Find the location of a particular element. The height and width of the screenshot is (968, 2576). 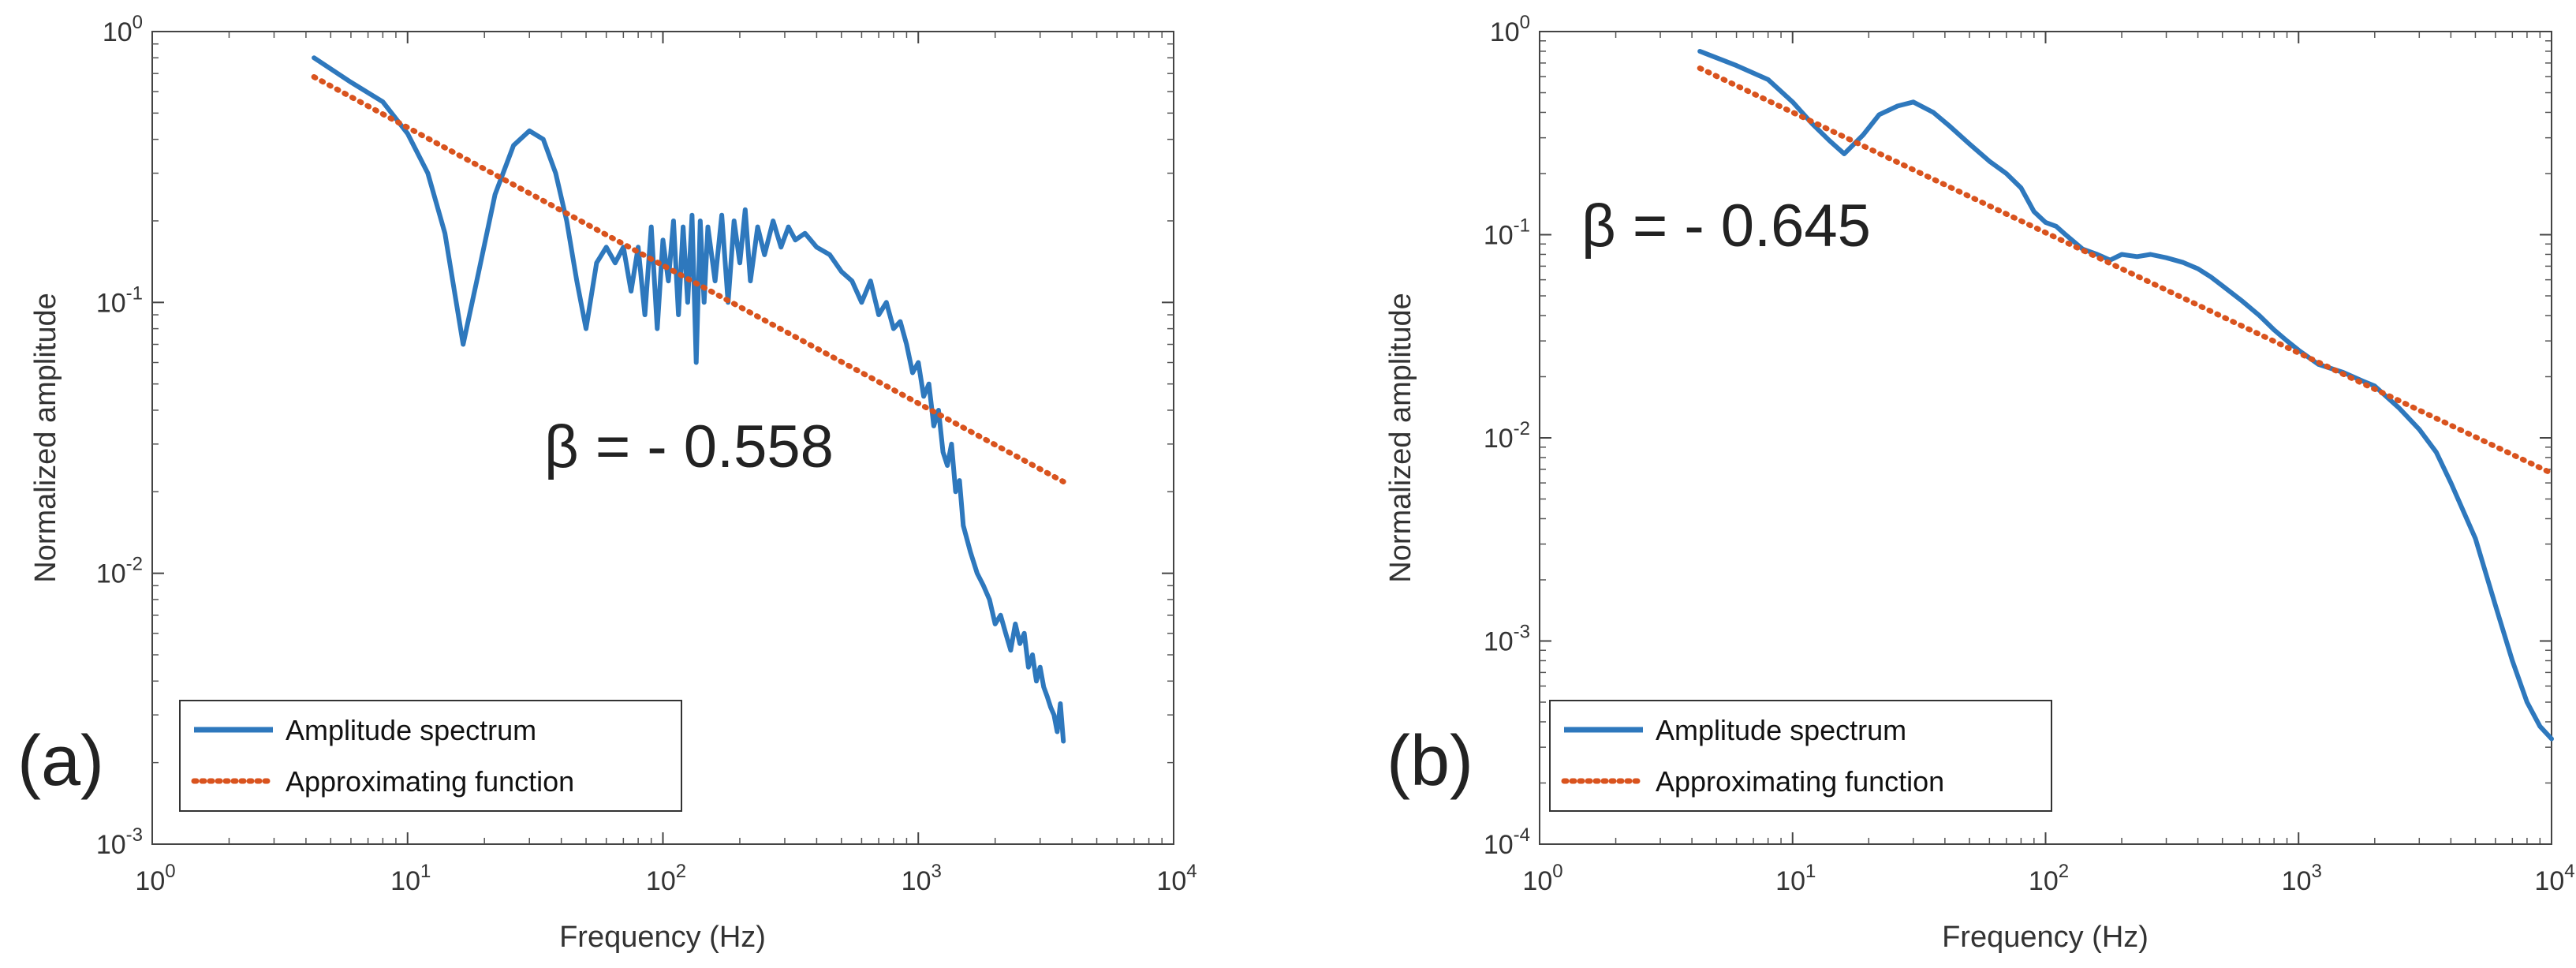

panel-label: (a) is located at coordinates (60, 761).